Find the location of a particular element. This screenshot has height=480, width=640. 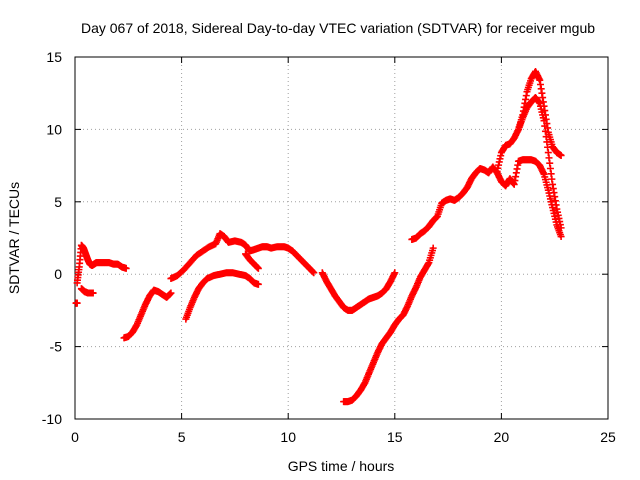

y-axis-label: SDTVAR / TECUs is located at coordinates (14, 238).